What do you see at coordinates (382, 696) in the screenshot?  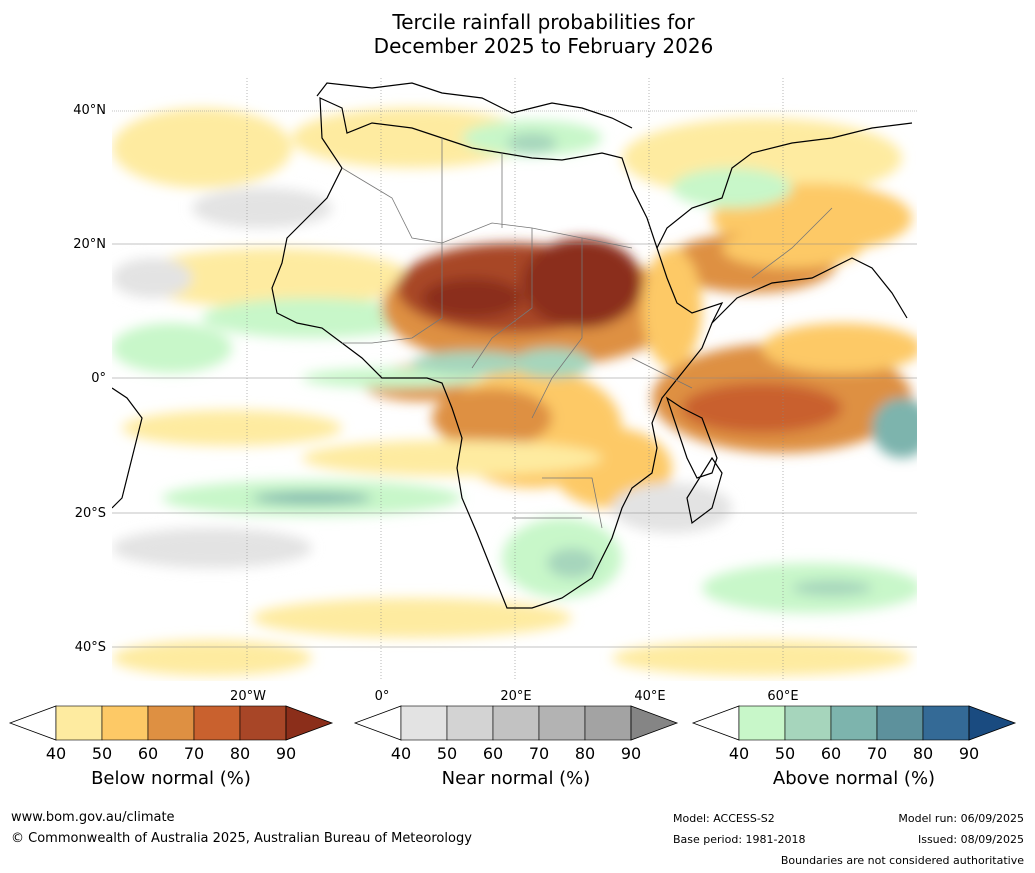 I see `lon-label-0: 0°` at bounding box center [382, 696].